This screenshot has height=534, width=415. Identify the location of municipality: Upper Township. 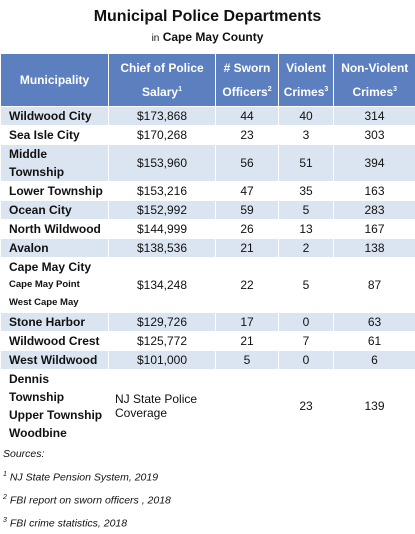
(57, 415).